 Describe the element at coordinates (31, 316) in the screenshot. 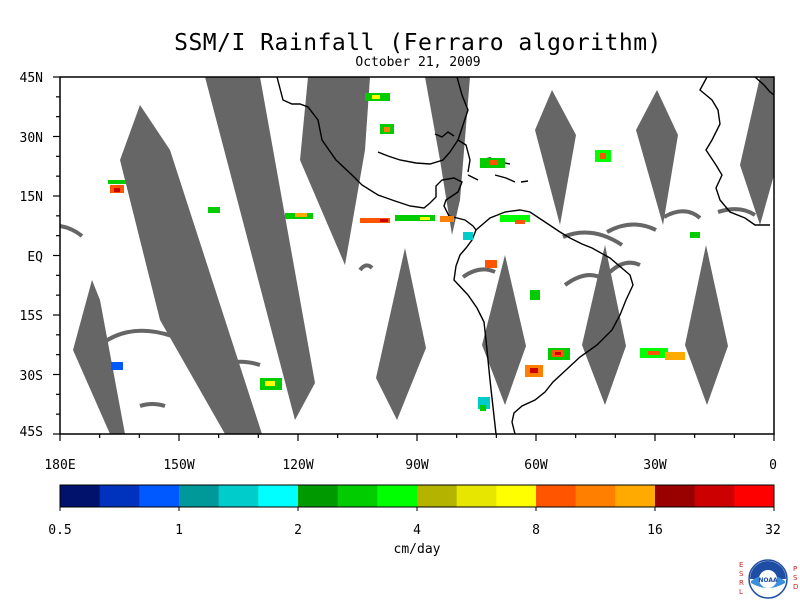

I see `lat-label-15s: 15S` at that location.